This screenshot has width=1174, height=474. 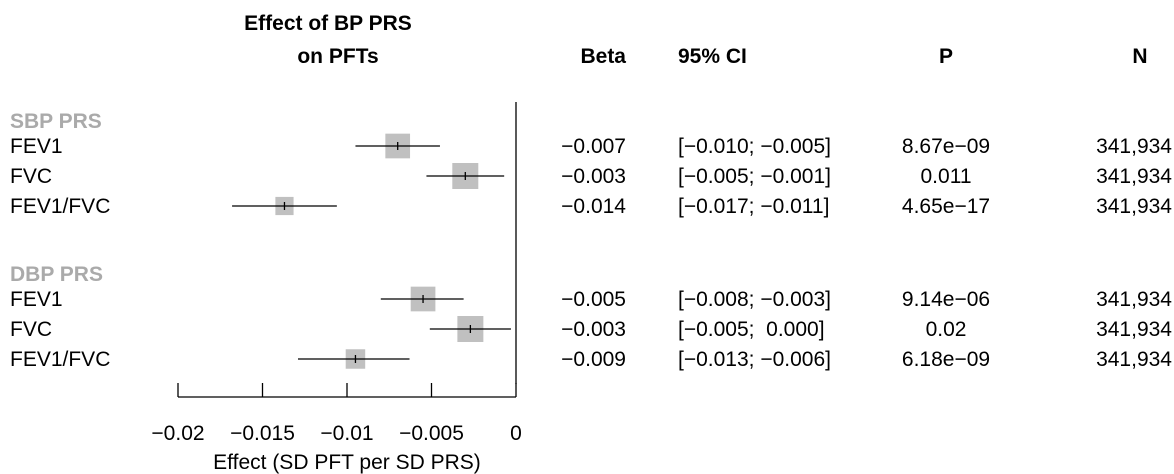 What do you see at coordinates (946, 56) in the screenshot?
I see `p-column-header: P` at bounding box center [946, 56].